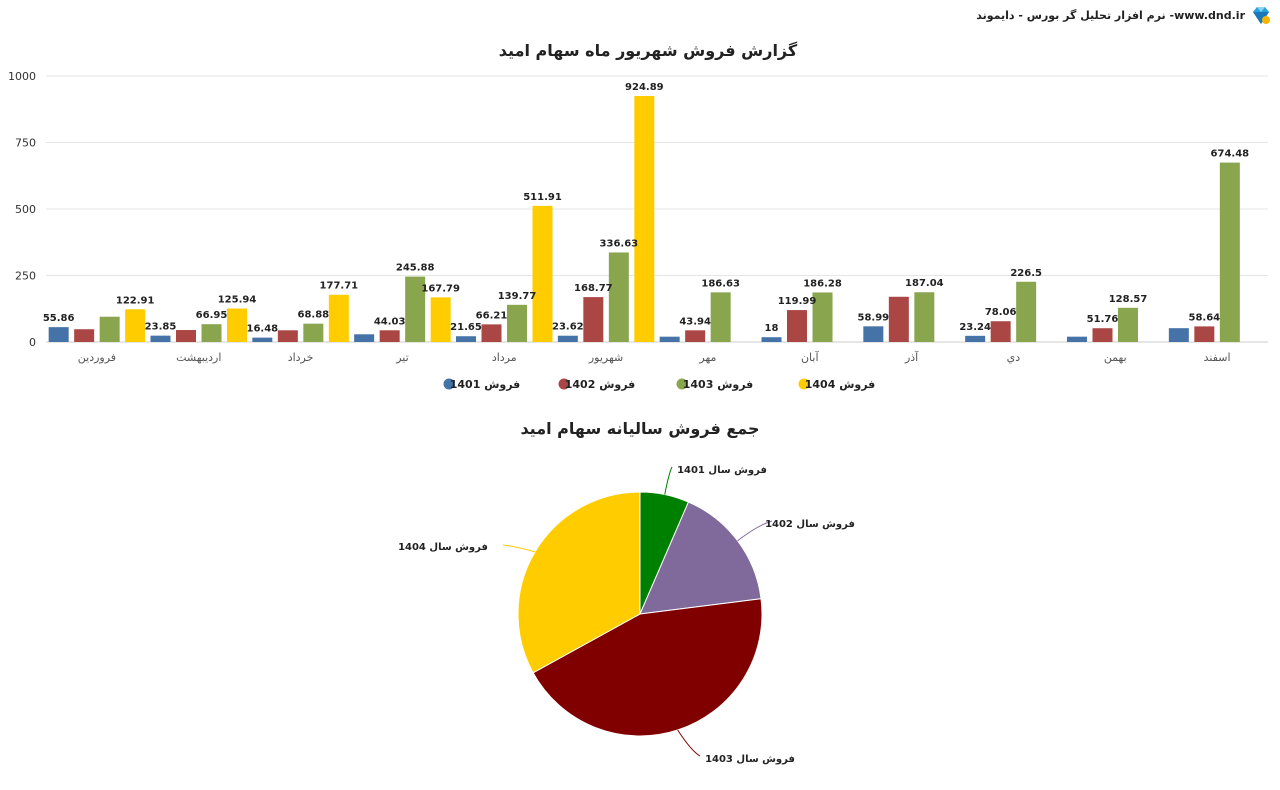  I want to click on data-label: 58.64, so click(1205, 317).